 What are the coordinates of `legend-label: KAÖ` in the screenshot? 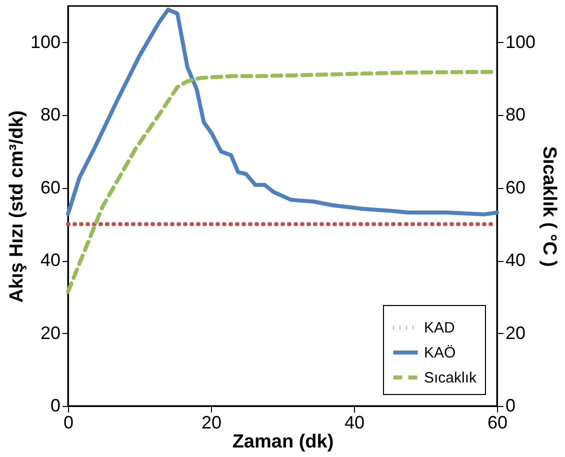 It's located at (440, 353).